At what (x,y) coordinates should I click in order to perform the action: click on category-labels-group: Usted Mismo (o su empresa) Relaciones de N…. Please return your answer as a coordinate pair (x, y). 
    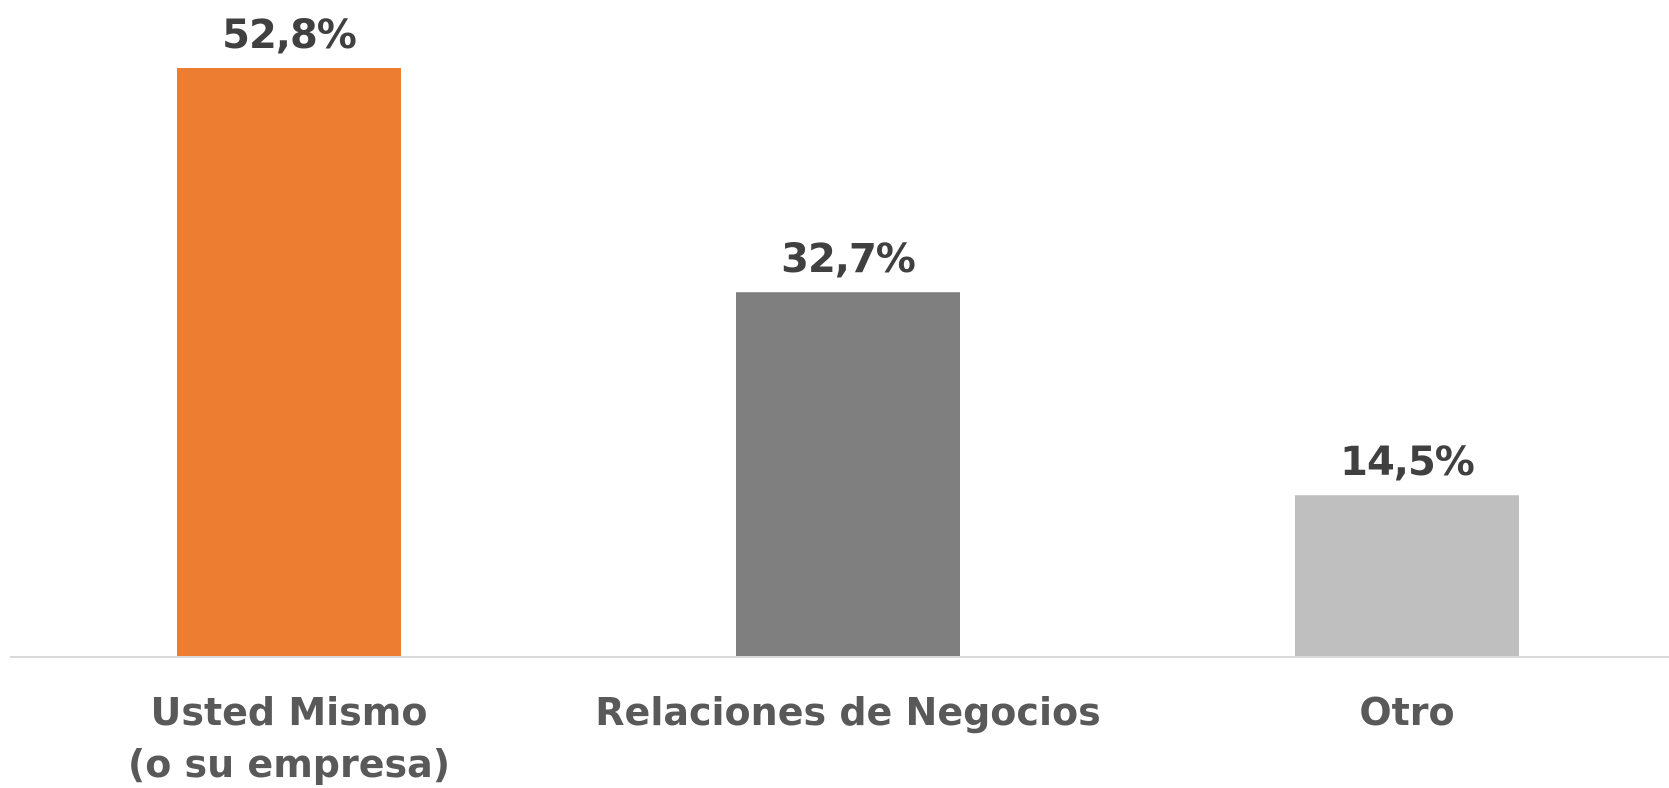
    Looking at the image, I should click on (791, 738).